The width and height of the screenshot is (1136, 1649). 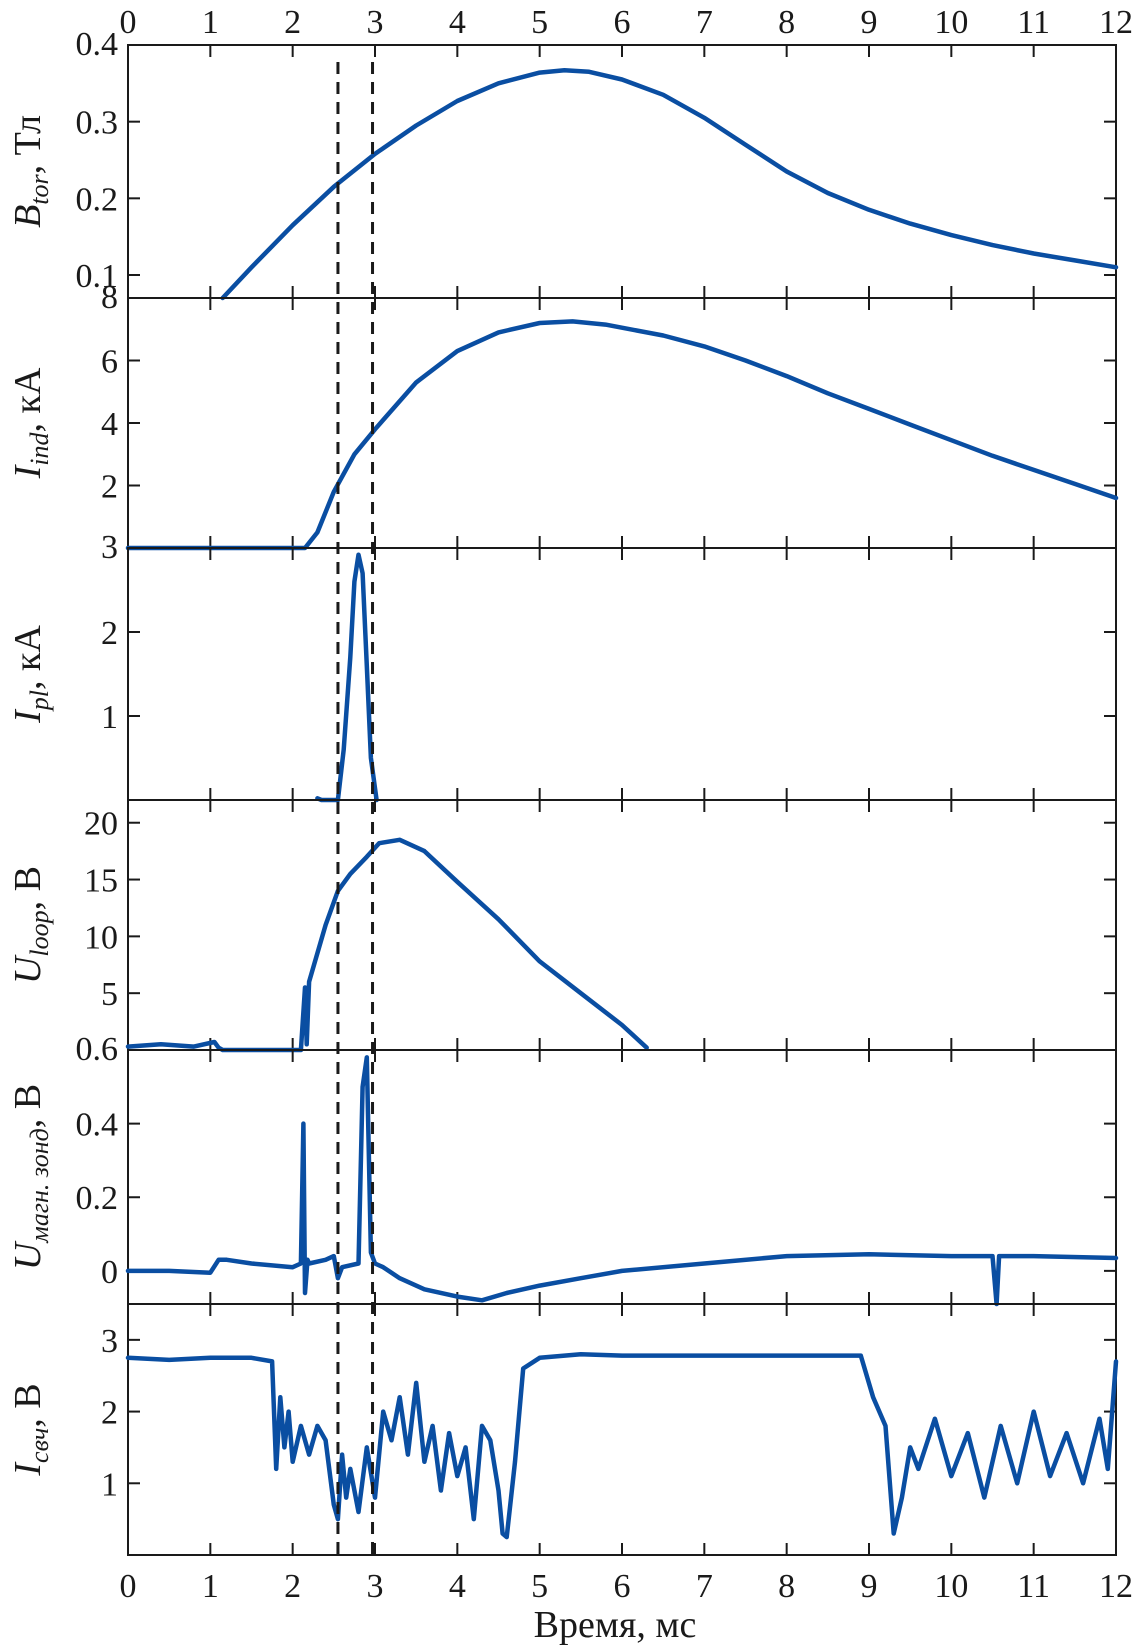 What do you see at coordinates (539, 22) in the screenshot?
I see `top-x-tick-label: 5` at bounding box center [539, 22].